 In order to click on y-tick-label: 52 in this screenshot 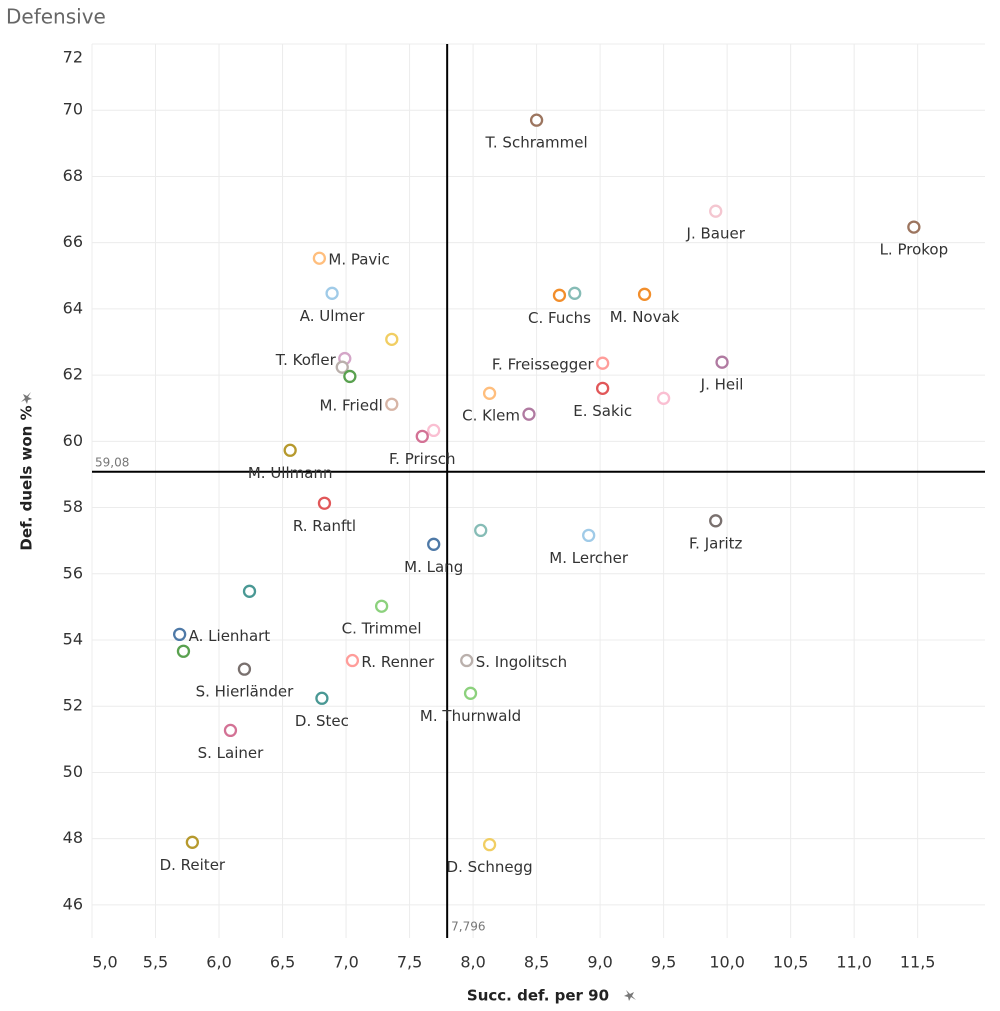, I will do `click(73, 705)`.